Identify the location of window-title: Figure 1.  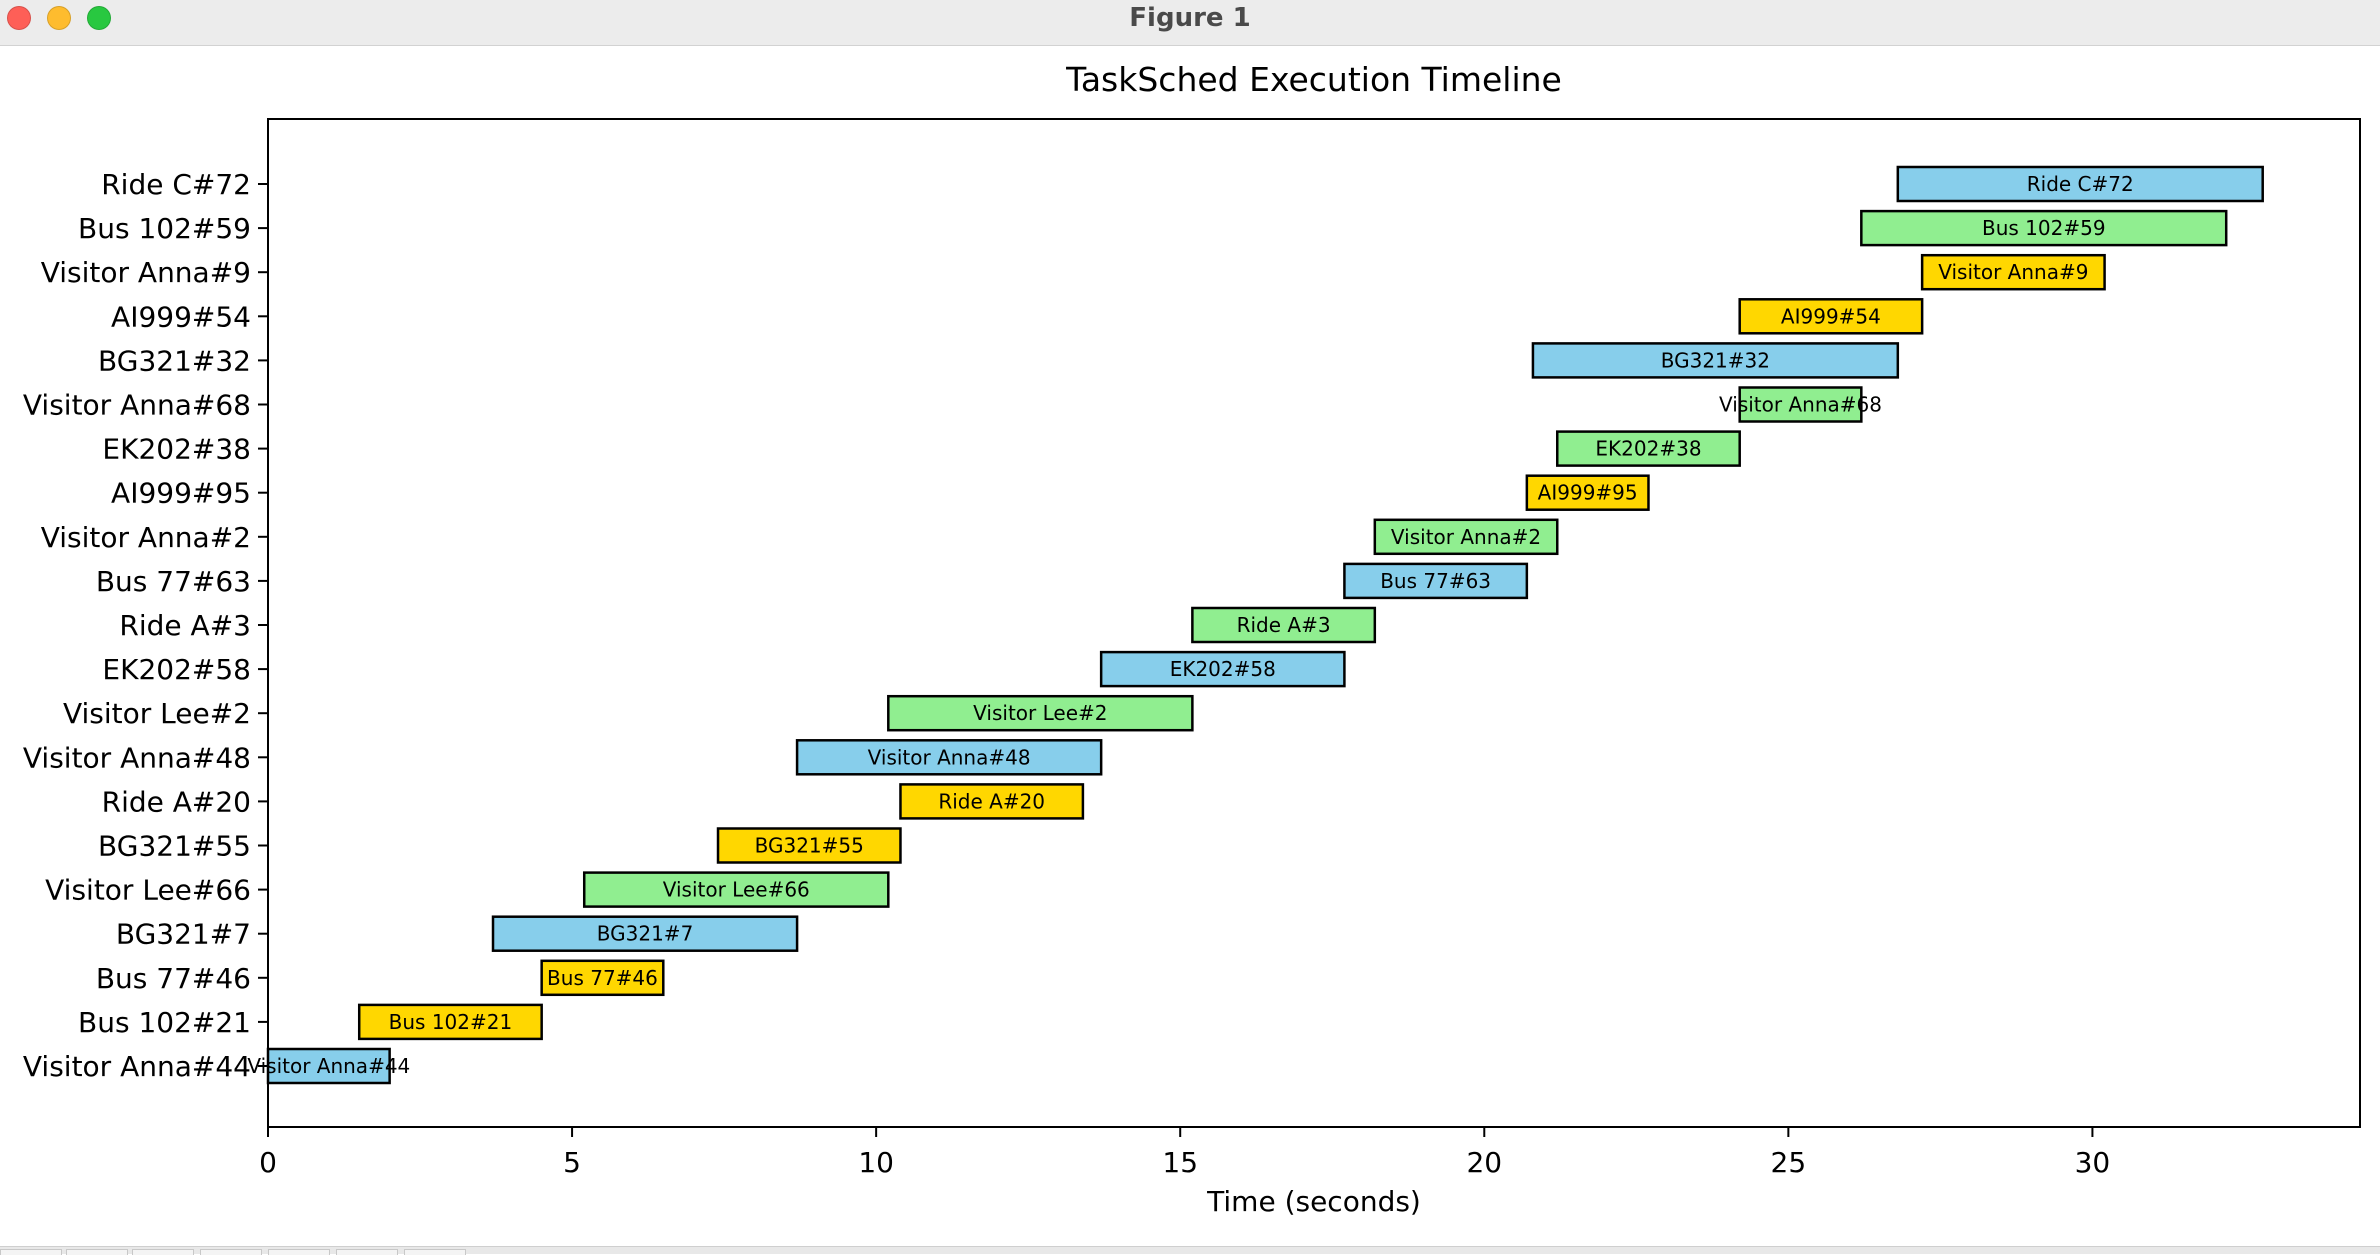
(1190, 18).